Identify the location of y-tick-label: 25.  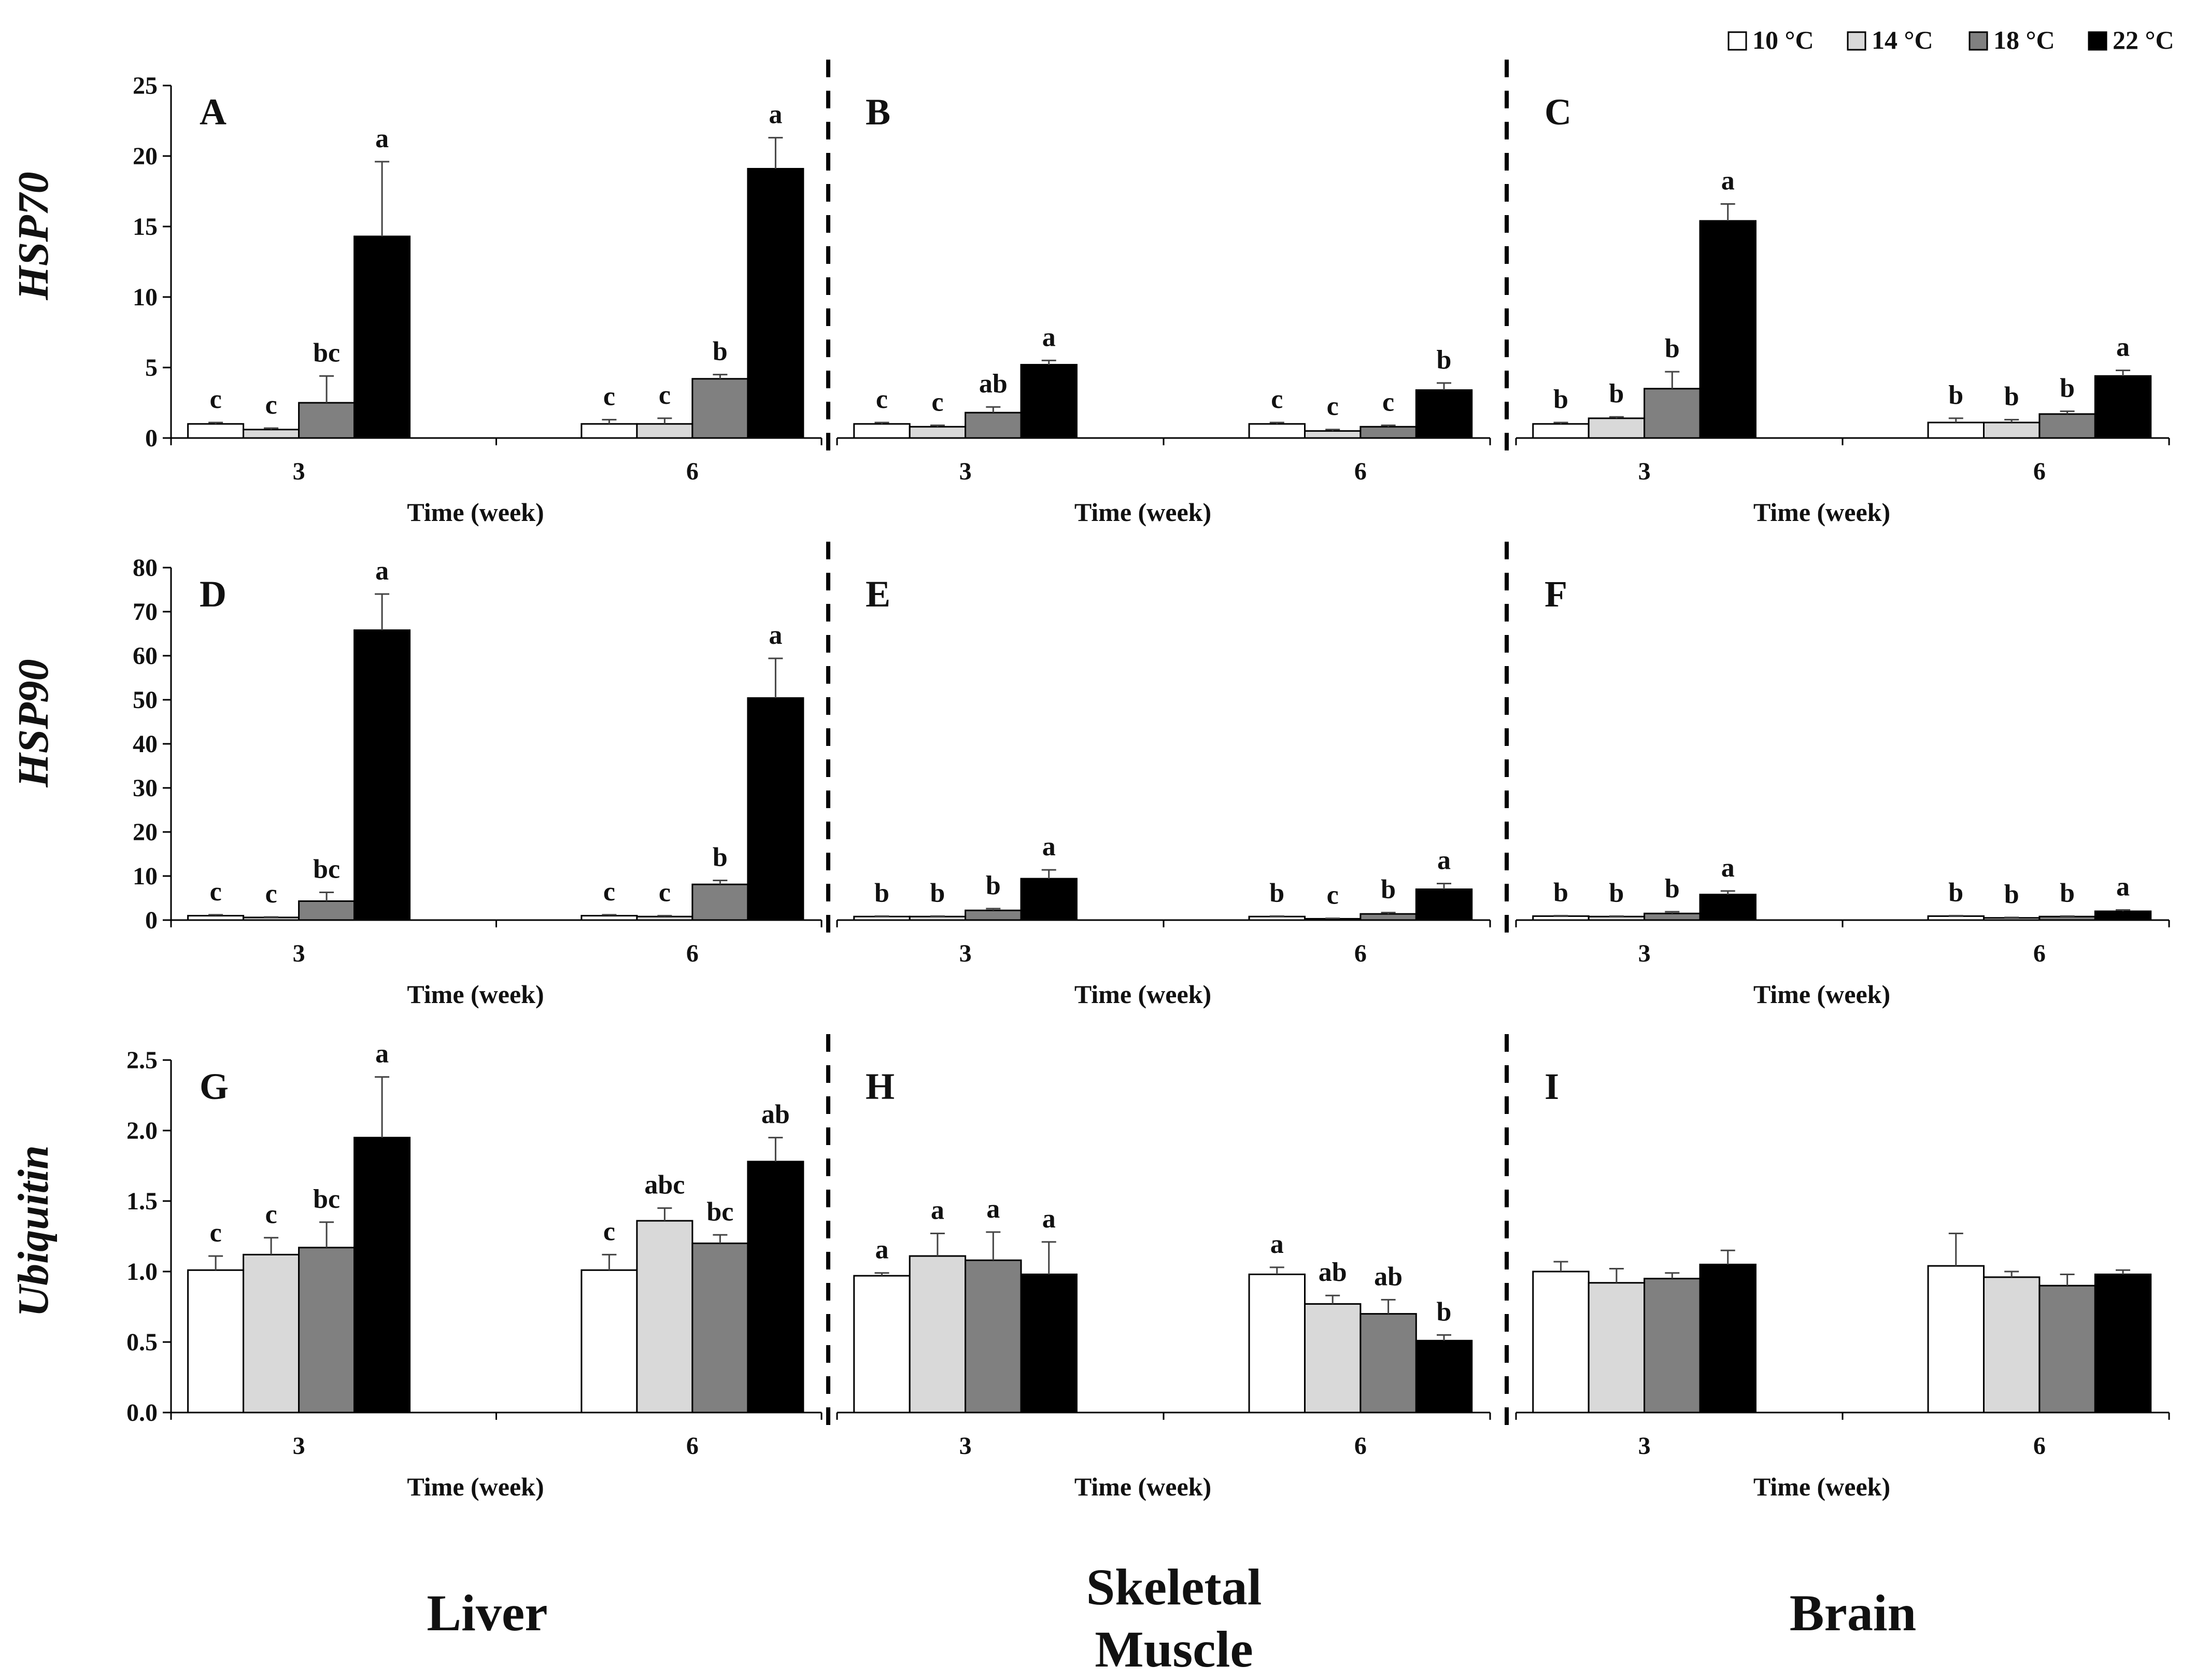
(145, 86).